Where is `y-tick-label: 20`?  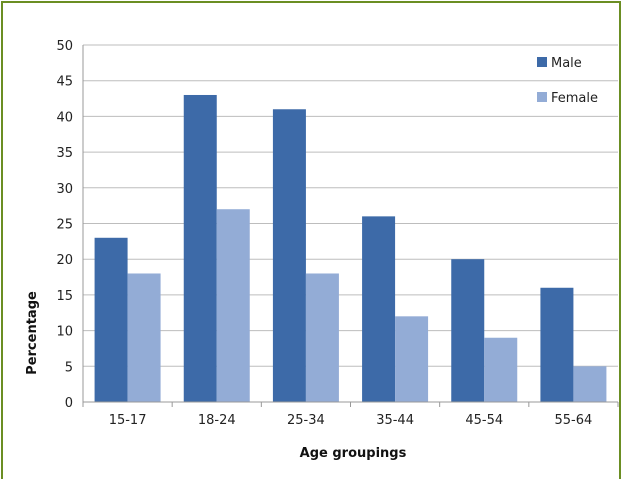
y-tick-label: 20 is located at coordinates (64, 260).